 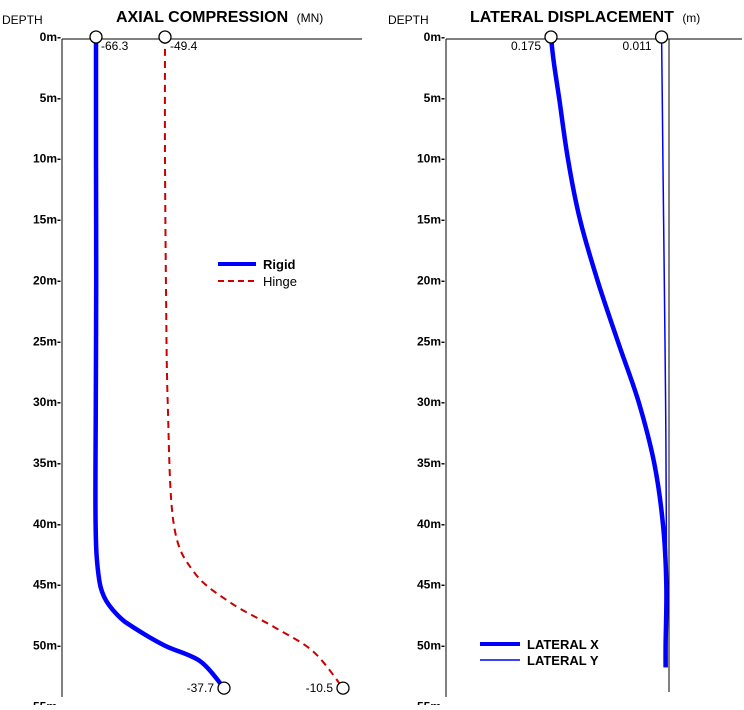 What do you see at coordinates (431, 220) in the screenshot?
I see `lateral-y-tick-label: 15m-` at bounding box center [431, 220].